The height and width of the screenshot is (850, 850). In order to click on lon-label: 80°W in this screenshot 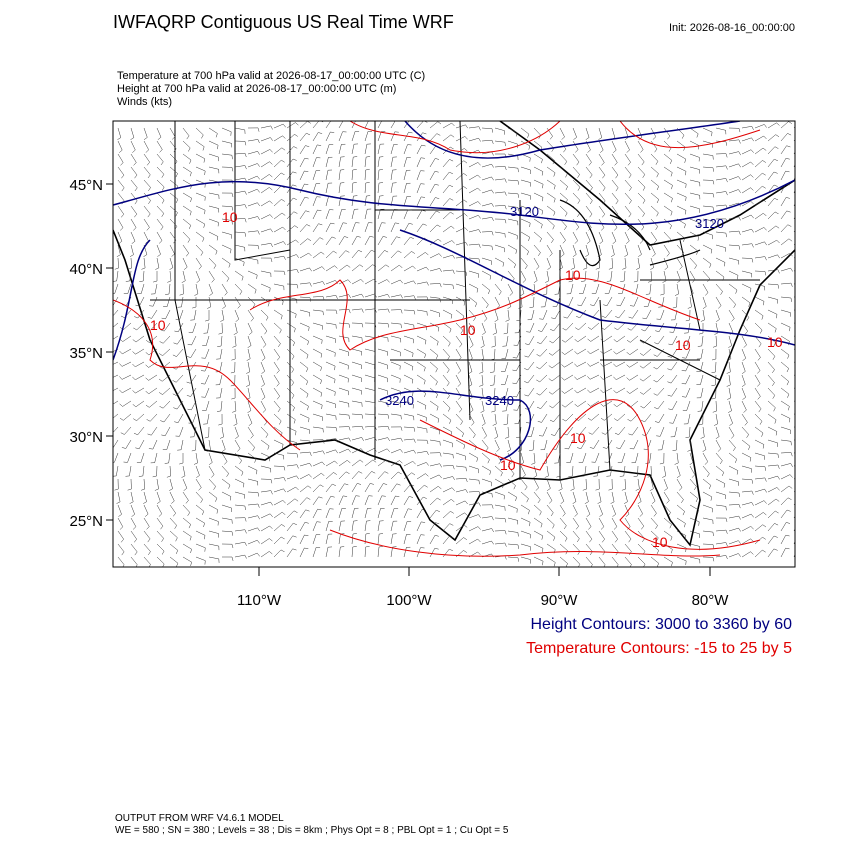, I will do `click(711, 600)`.